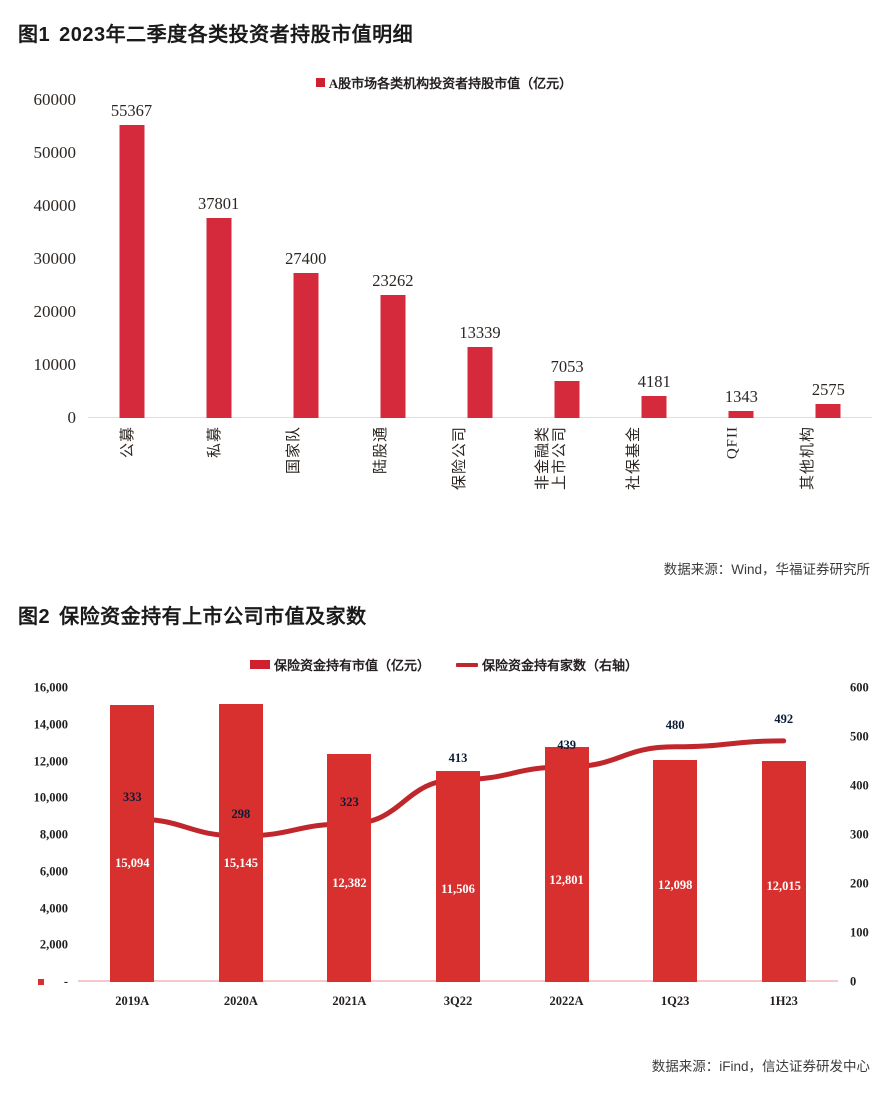  What do you see at coordinates (241, 862) in the screenshot?
I see `figure-2-bar-value-label: 15,145` at bounding box center [241, 862].